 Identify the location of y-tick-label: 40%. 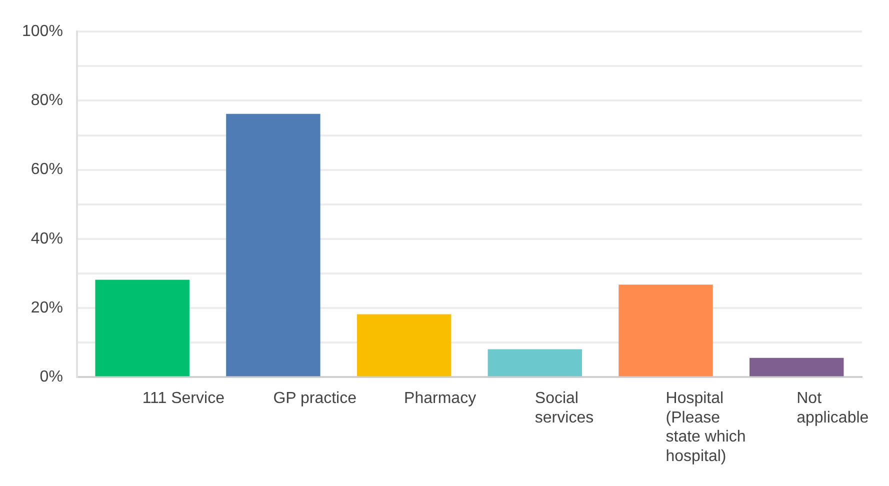
(46, 239).